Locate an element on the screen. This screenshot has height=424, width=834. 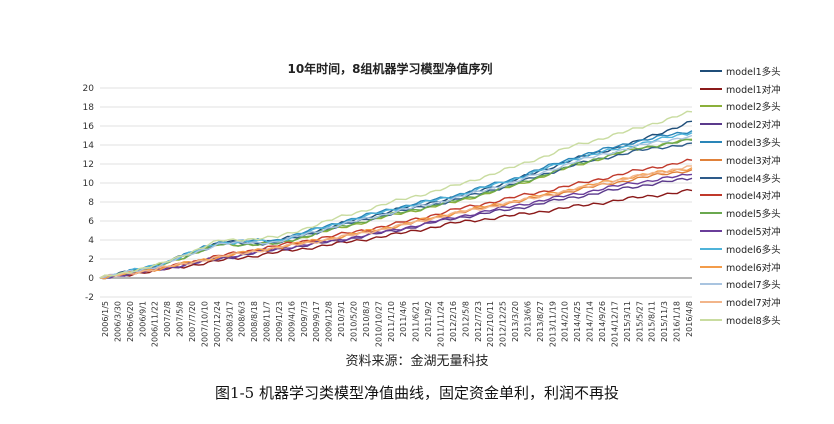
y-tick-label: 8 is located at coordinates (91, 203).